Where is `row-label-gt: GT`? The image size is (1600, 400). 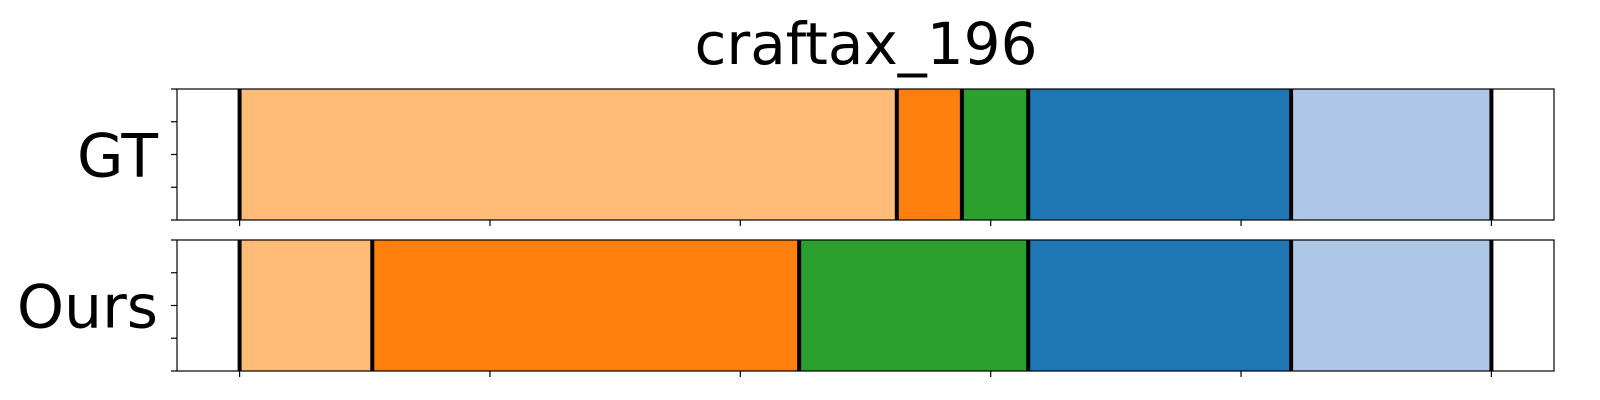 row-label-gt: GT is located at coordinates (117, 157).